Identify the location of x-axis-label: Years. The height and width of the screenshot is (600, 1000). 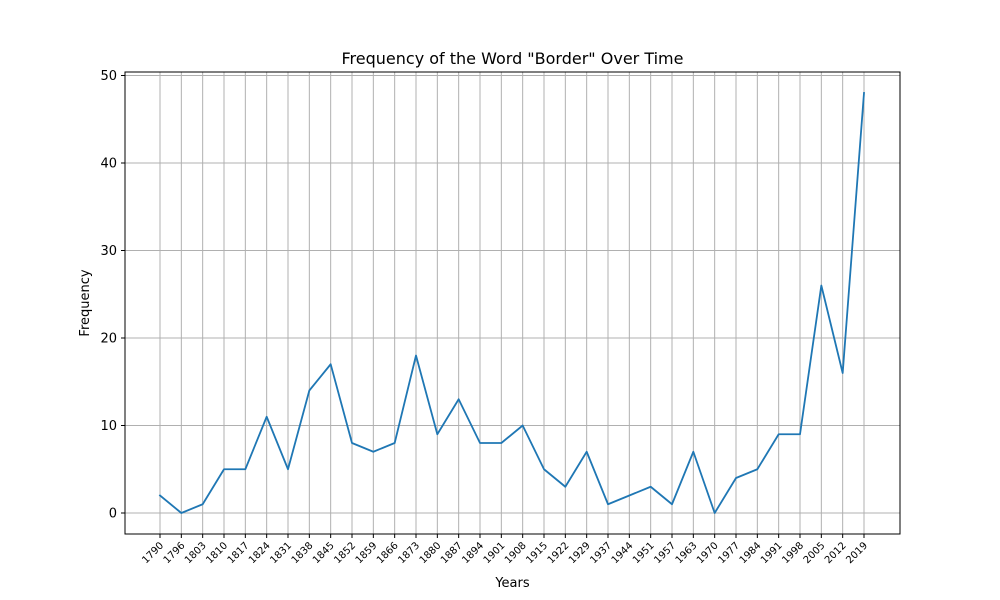
(512, 583).